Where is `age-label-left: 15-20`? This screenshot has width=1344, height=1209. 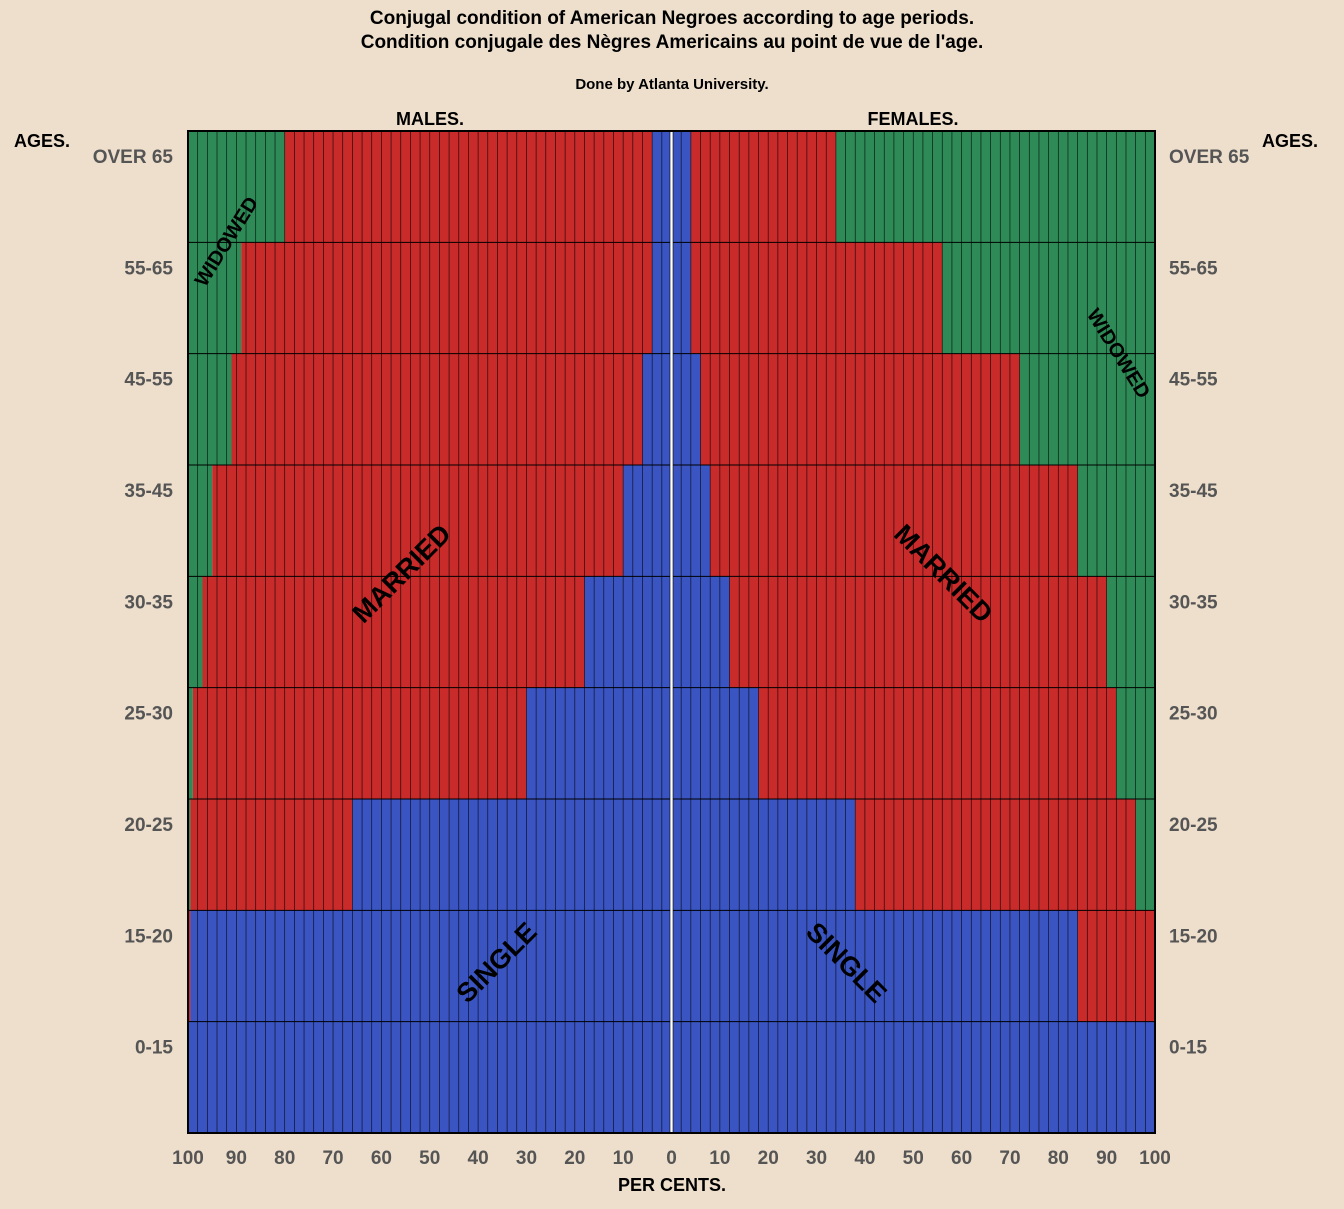
age-label-left: 15-20 is located at coordinates (148, 936).